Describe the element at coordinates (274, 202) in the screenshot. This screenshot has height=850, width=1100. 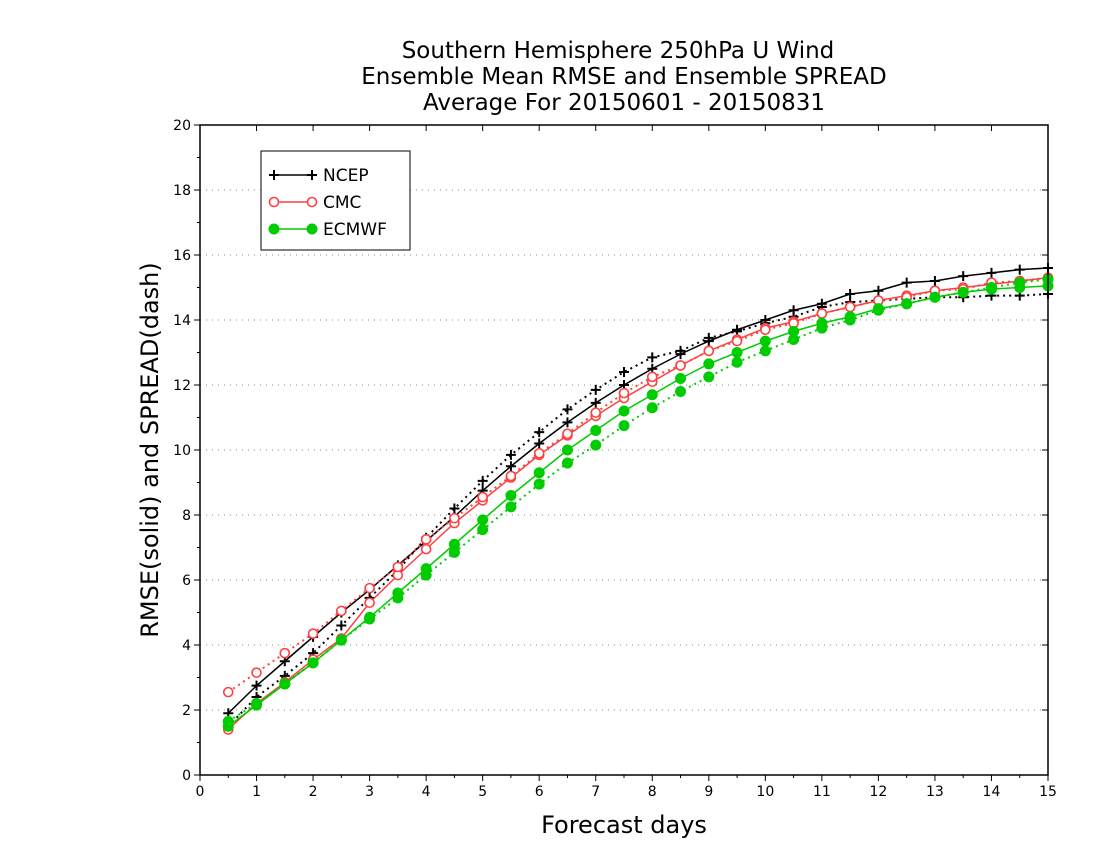
I see `legend-marker-cmc` at that location.